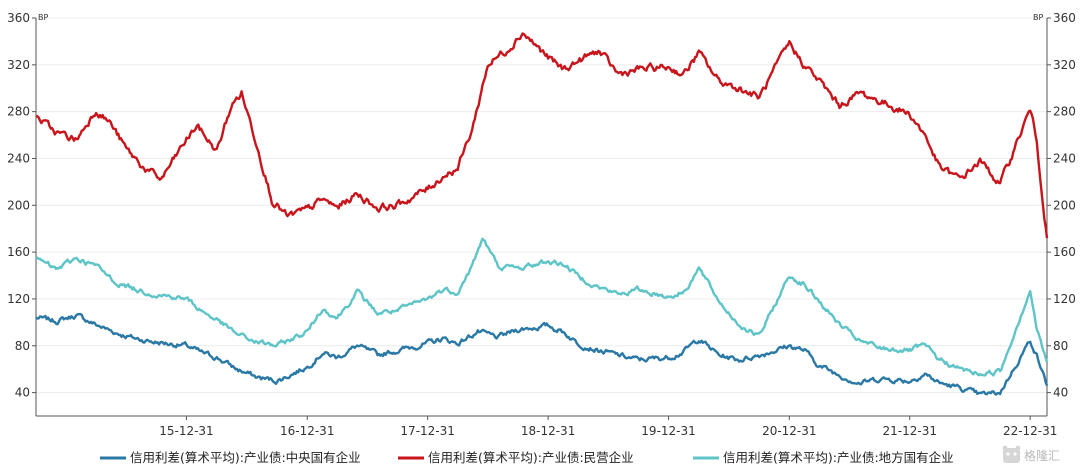 The image size is (1080, 469). I want to click on y-tick-label-right: 280, so click(1064, 112).